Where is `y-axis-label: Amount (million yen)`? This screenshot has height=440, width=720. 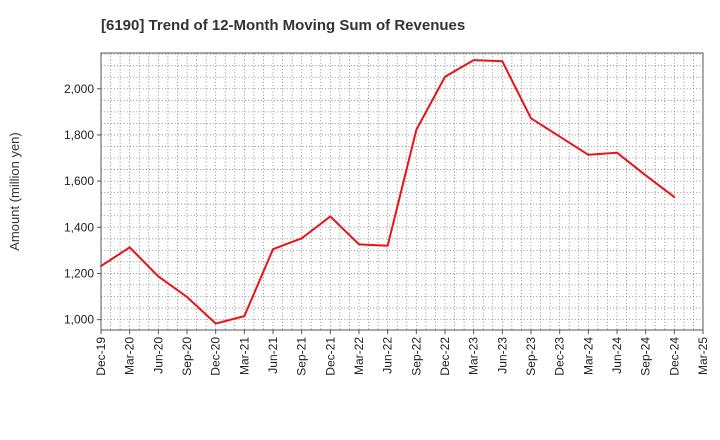 y-axis-label: Amount (million yen) is located at coordinates (14, 191).